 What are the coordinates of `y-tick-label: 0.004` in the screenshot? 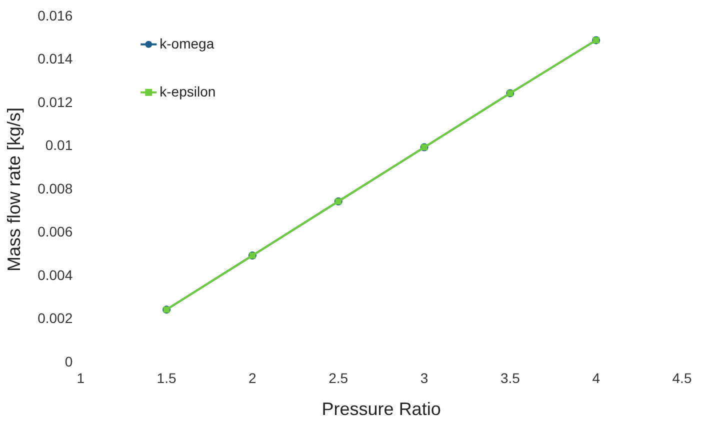 It's located at (55, 274).